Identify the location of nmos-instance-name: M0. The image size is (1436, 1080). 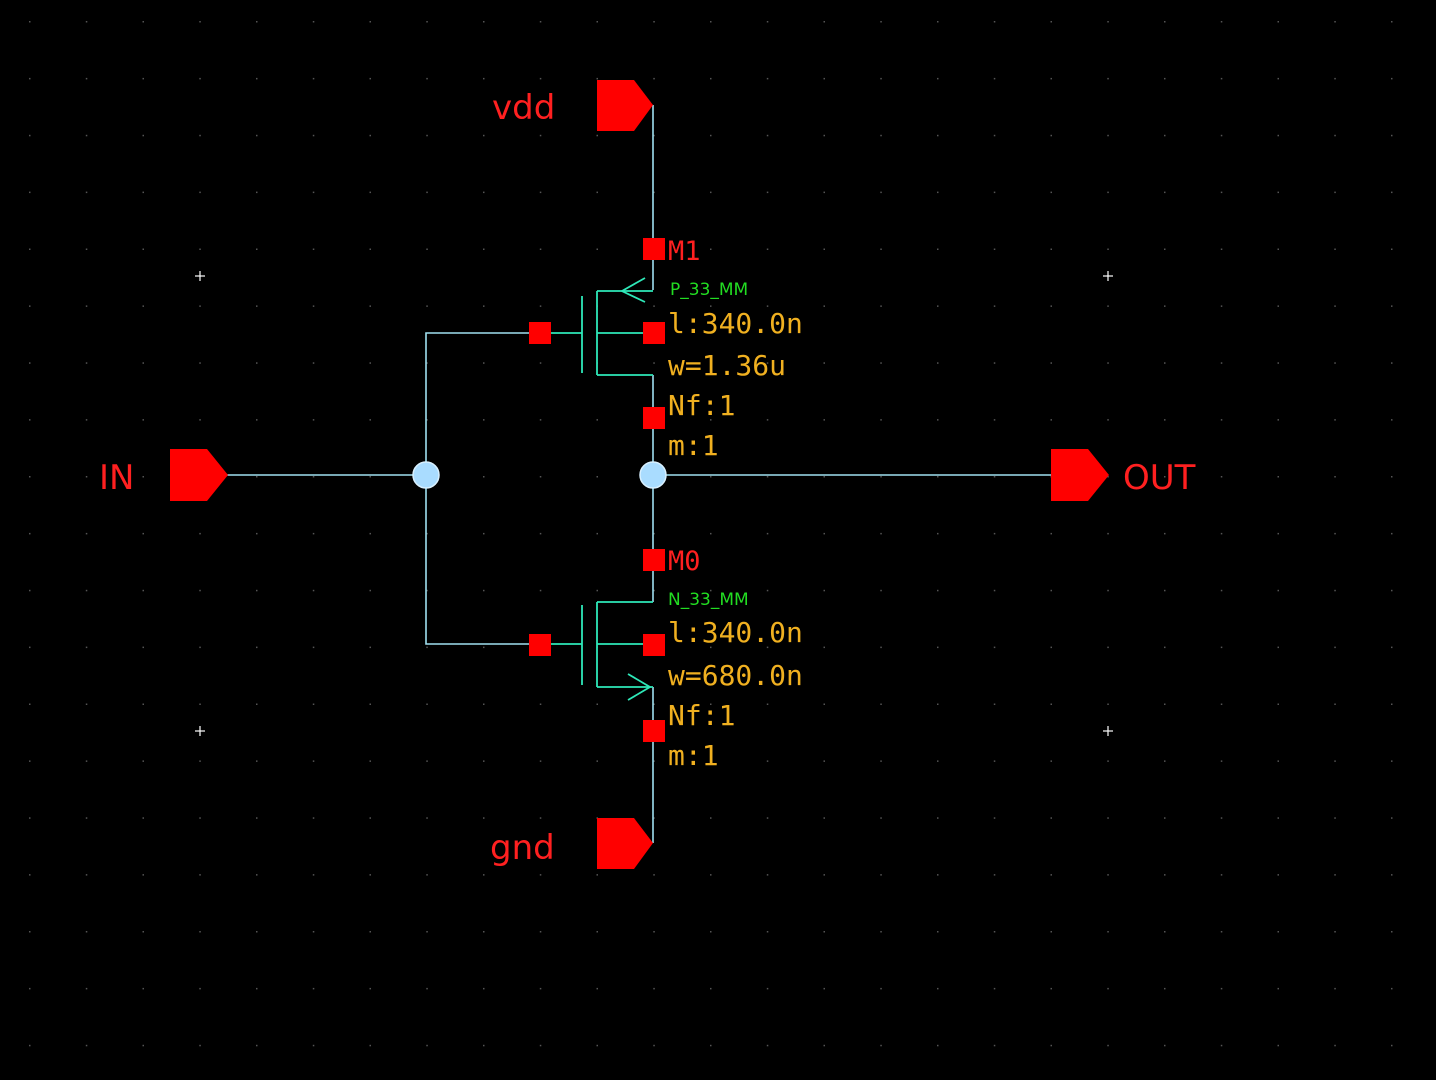
(684, 561).